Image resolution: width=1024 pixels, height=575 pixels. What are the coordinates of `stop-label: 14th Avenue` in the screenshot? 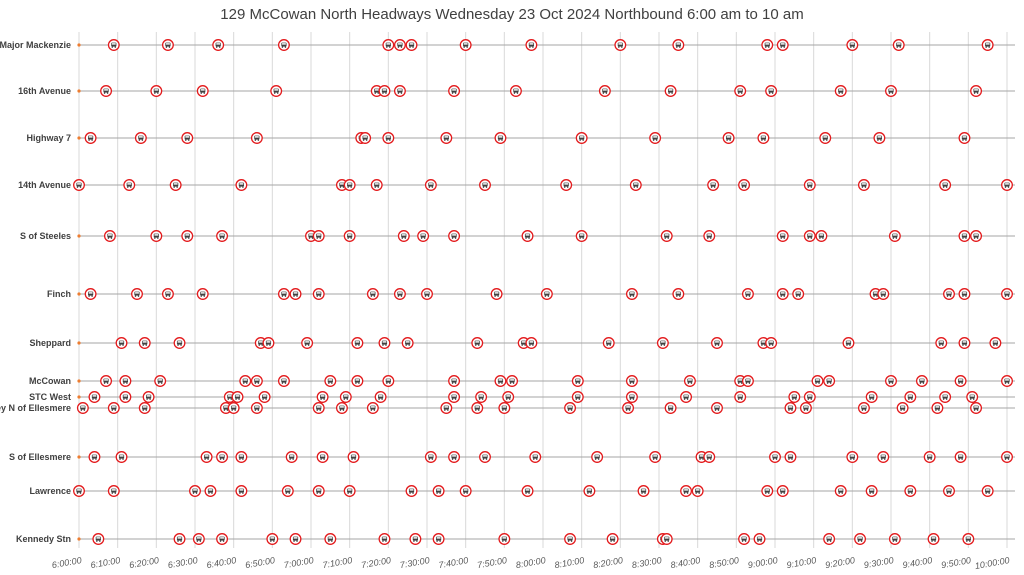 It's located at (44, 185).